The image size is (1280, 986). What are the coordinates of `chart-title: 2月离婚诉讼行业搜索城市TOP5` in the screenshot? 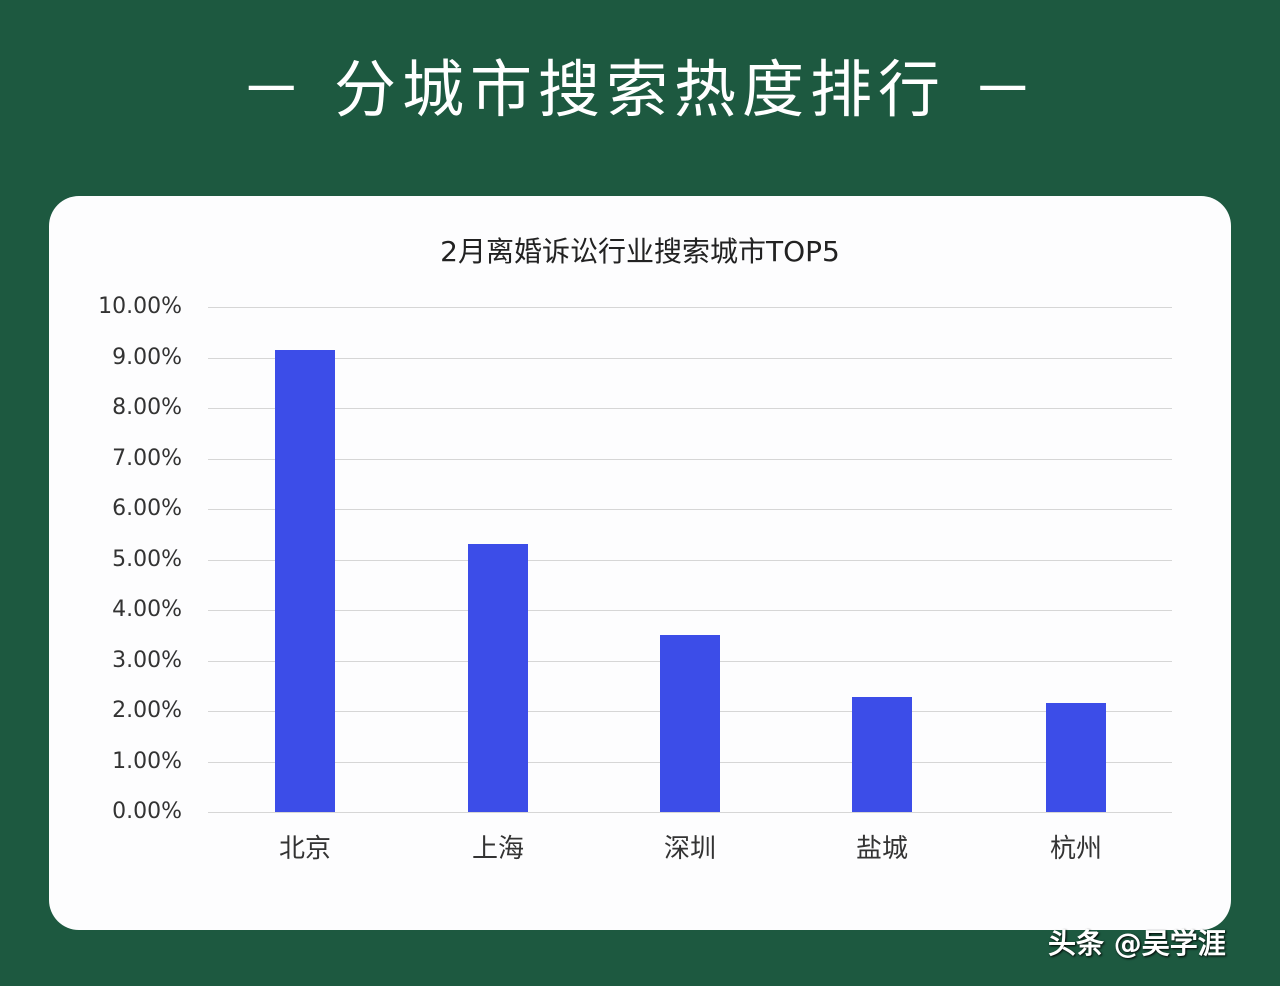 It's located at (640, 251).